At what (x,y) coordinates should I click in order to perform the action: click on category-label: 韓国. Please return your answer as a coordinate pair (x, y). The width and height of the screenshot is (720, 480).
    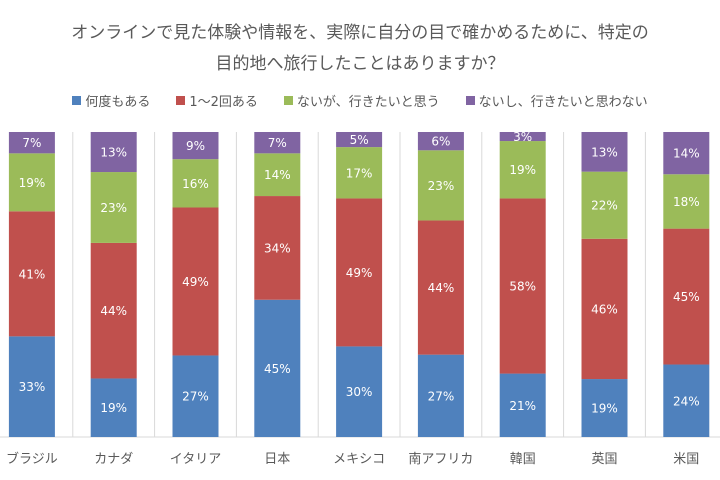
    Looking at the image, I should click on (523, 459).